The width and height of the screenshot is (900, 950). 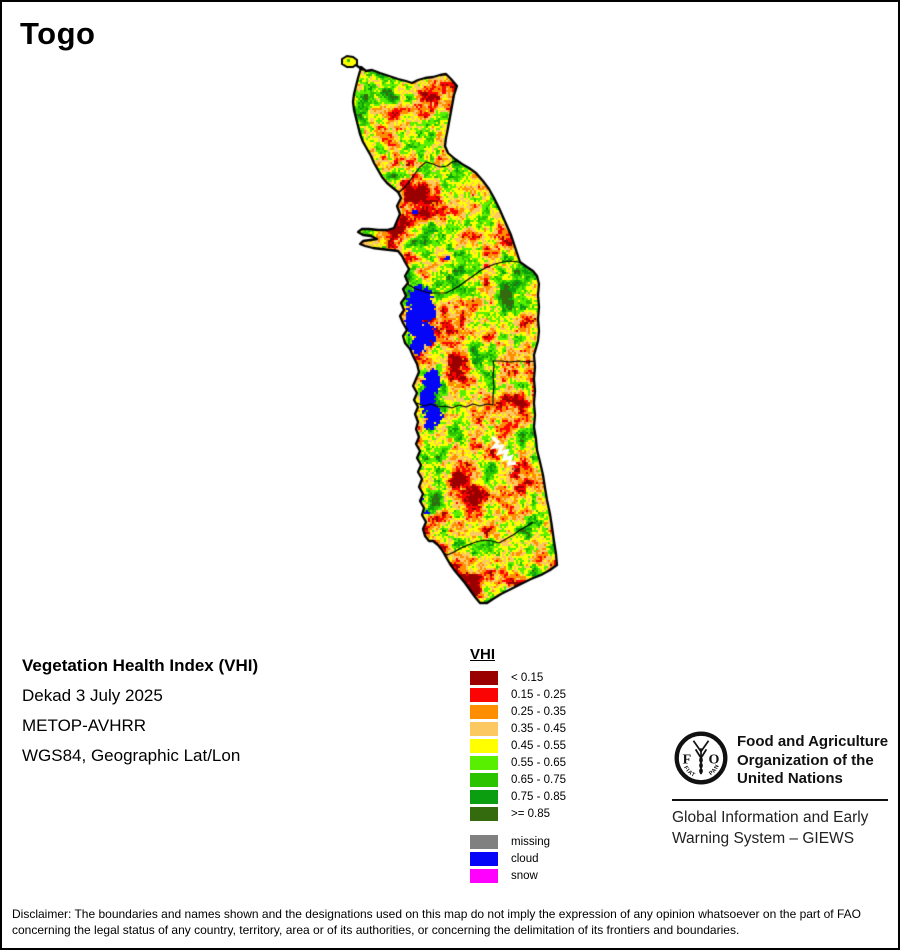 I want to click on info-product-title: Vegetation Health Index (VHI), so click(x=140, y=665).